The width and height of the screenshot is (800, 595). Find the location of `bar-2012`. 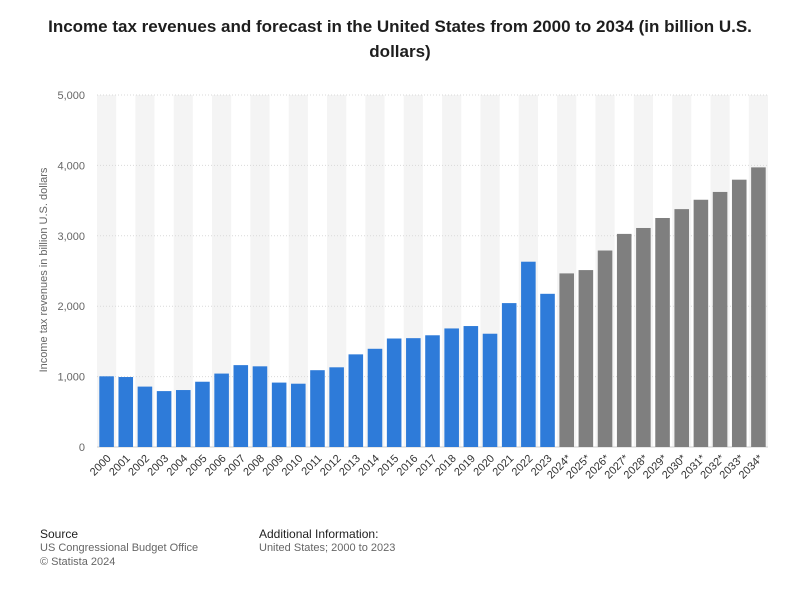

bar-2012 is located at coordinates (336, 407).